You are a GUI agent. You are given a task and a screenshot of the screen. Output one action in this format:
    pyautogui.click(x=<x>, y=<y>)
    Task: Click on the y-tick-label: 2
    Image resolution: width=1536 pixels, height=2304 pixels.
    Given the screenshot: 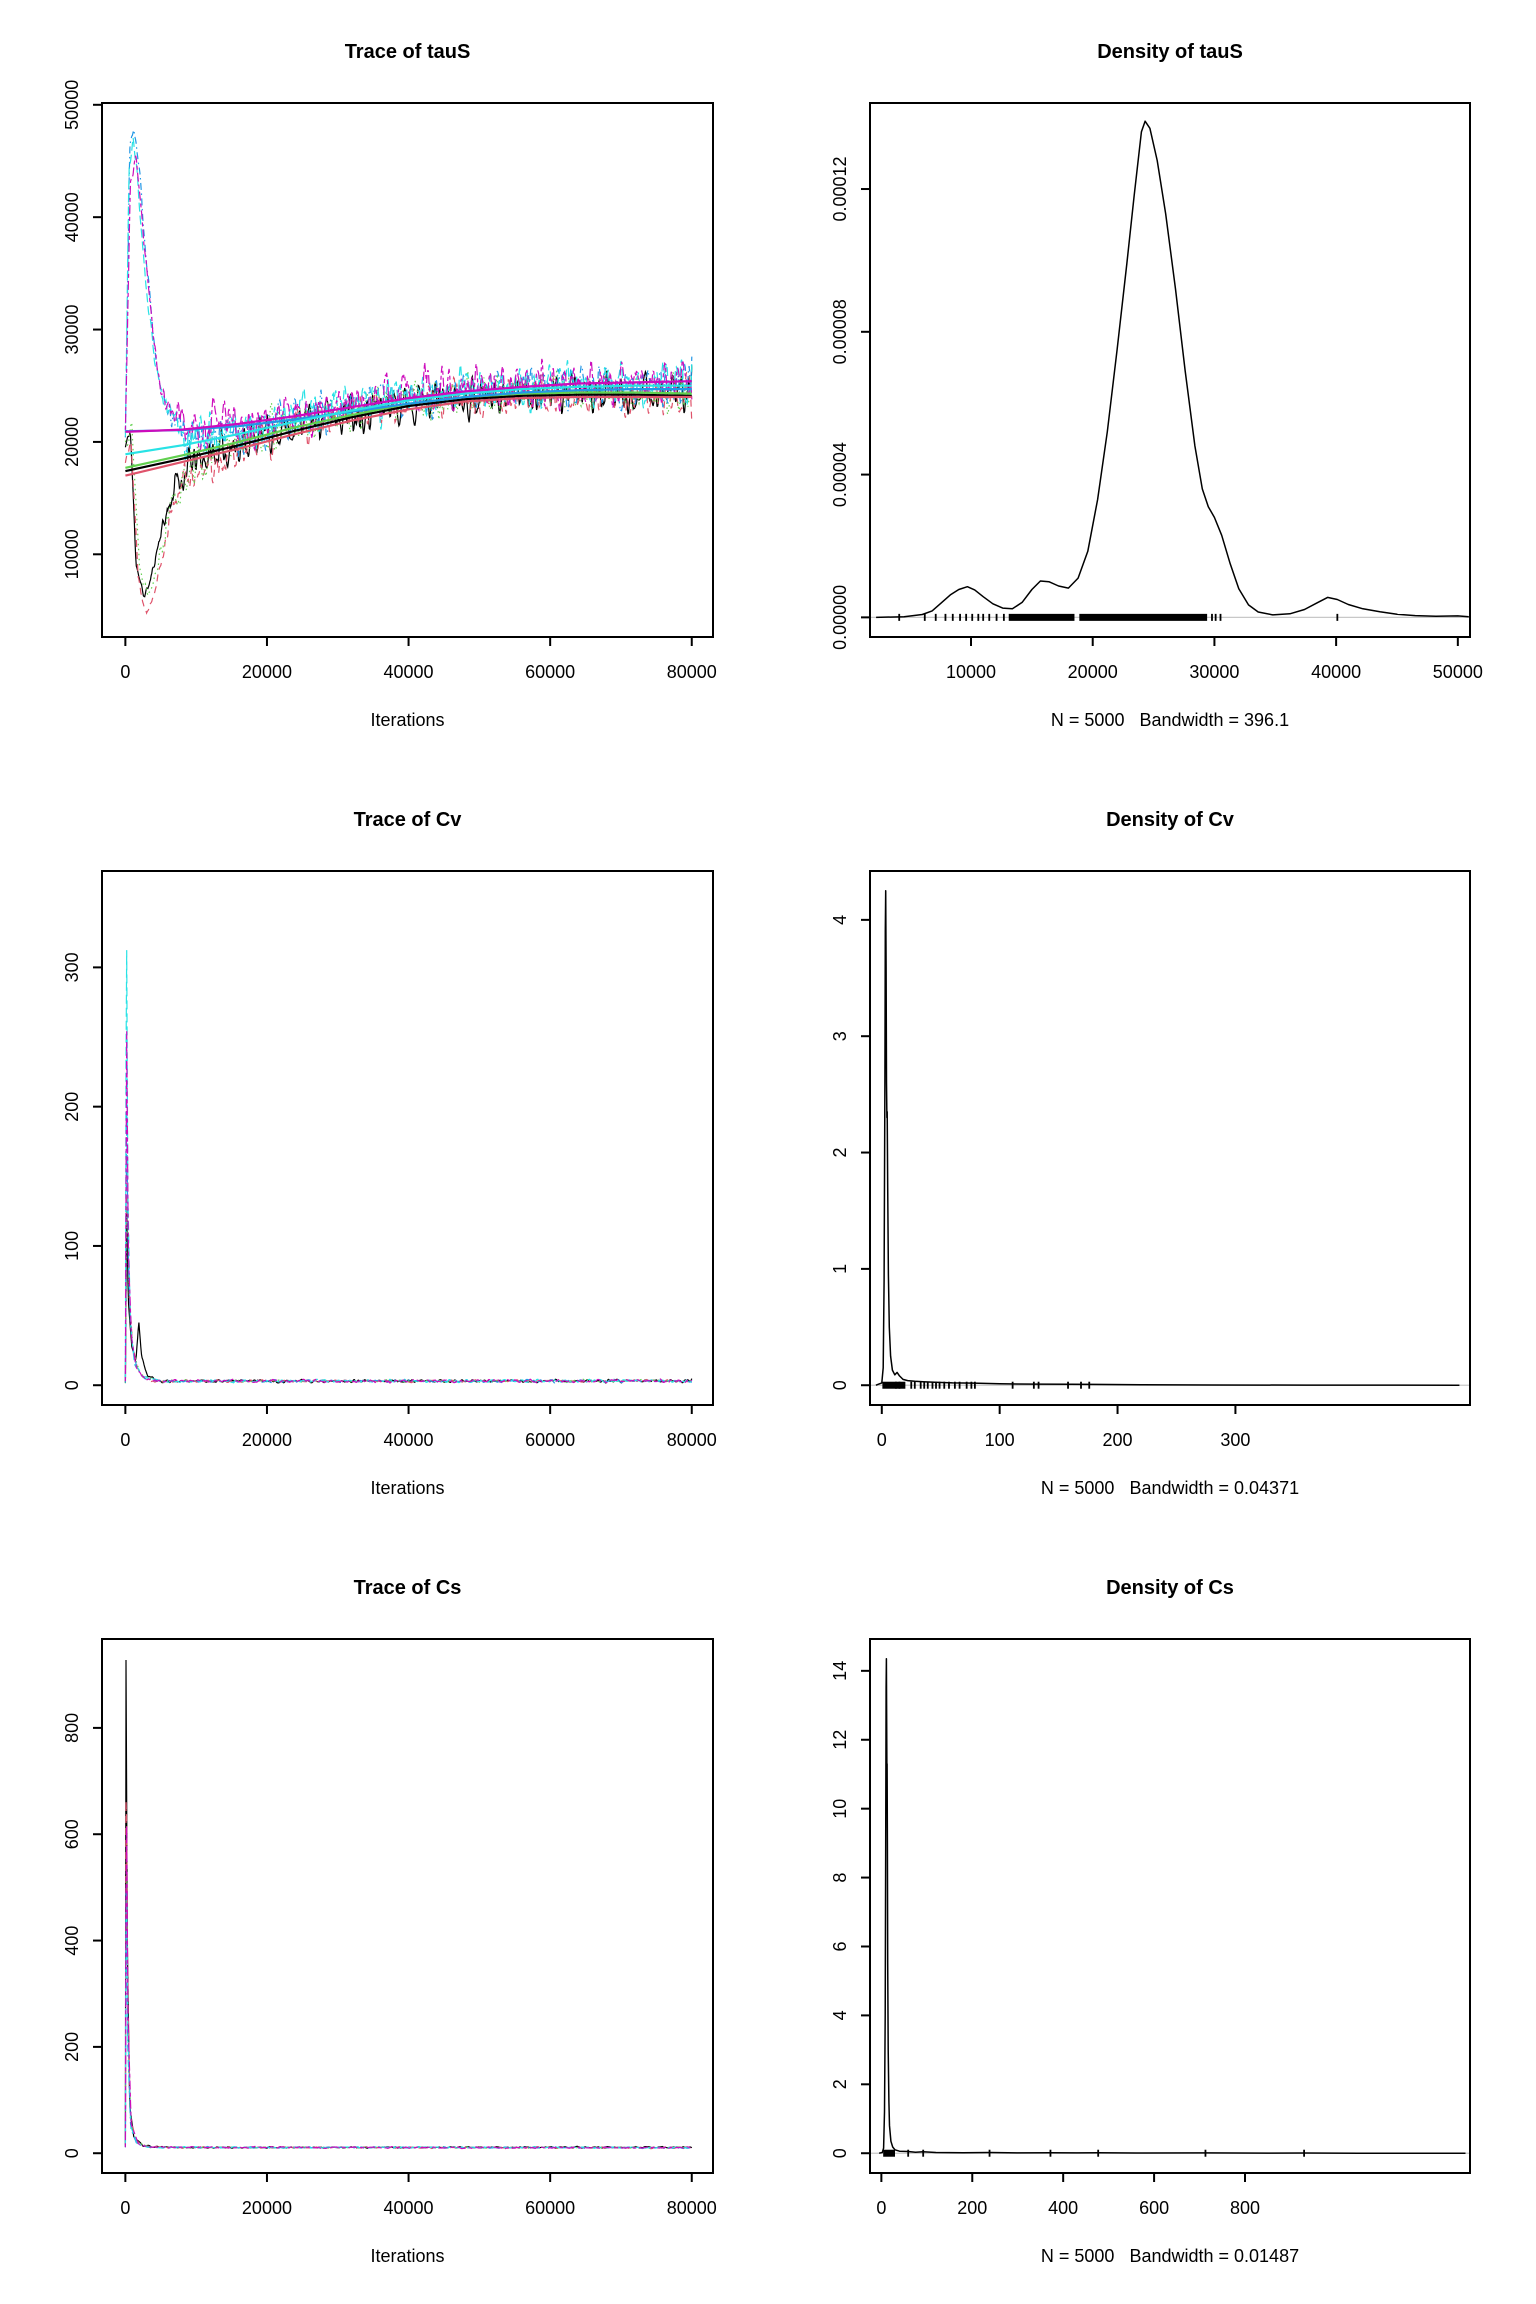 What is the action you would take?
    pyautogui.click(x=840, y=2084)
    